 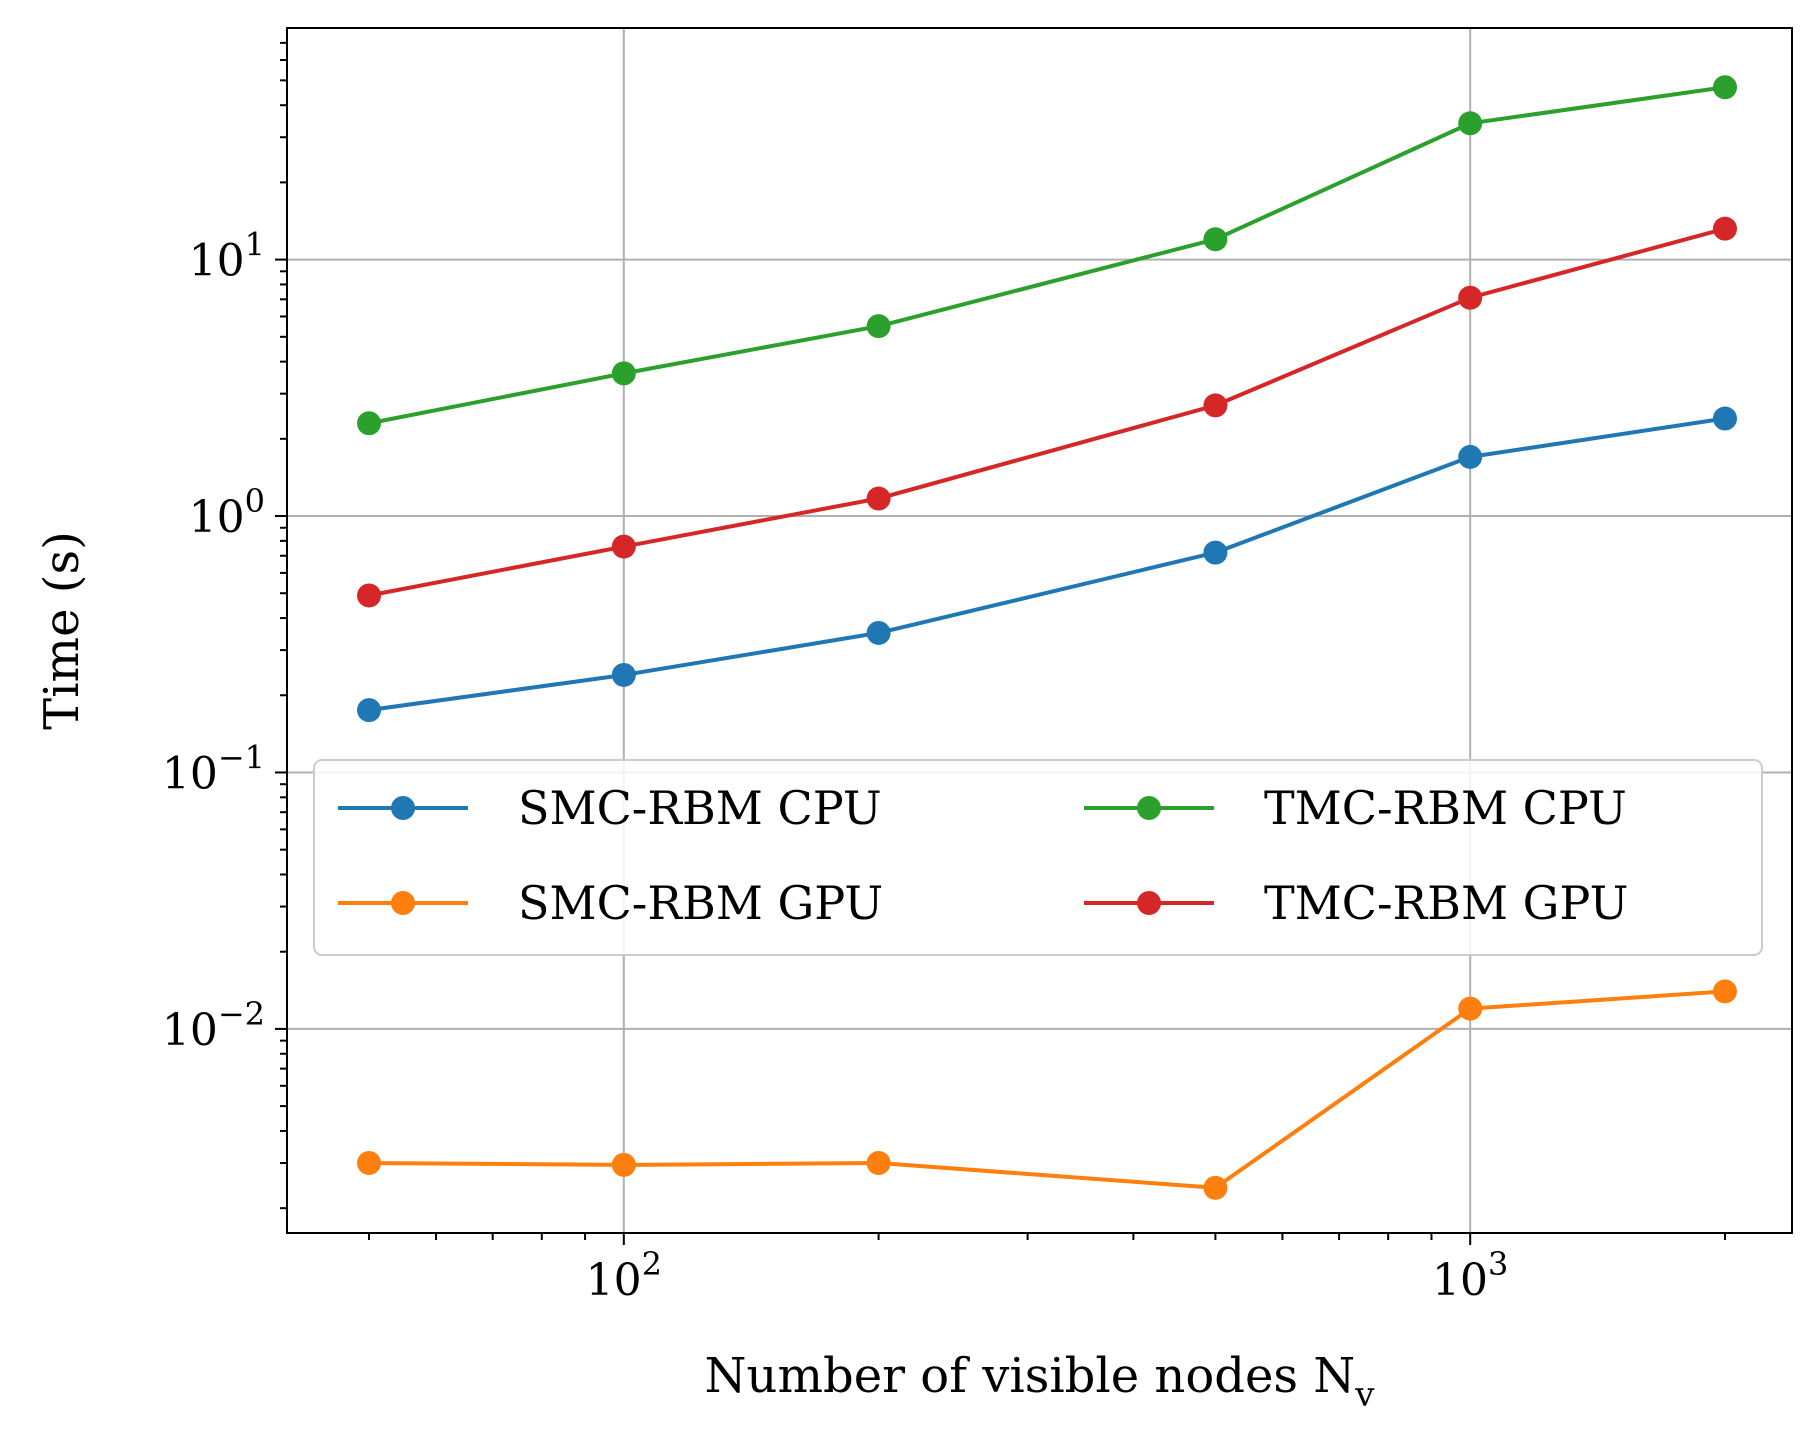 What do you see at coordinates (1149, 808) in the screenshot?
I see `legend-marker-tmc-rbm-cpu` at bounding box center [1149, 808].